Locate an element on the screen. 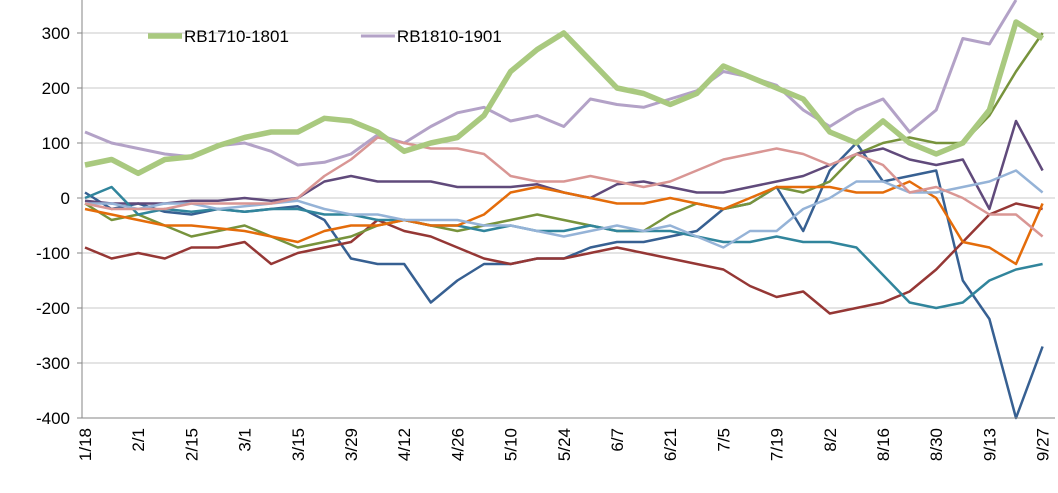 This screenshot has width=1058, height=493. y-tick-label: -400 is located at coordinates (53, 418).